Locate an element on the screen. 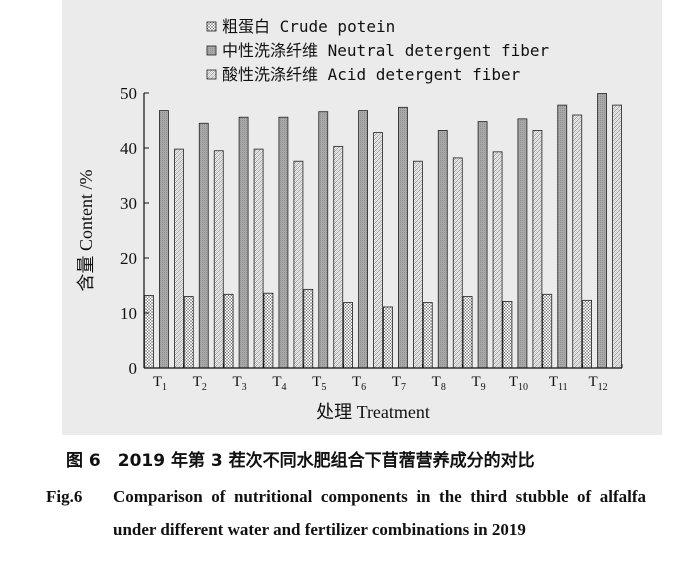  y-tick-label: 10 is located at coordinates (128, 313).